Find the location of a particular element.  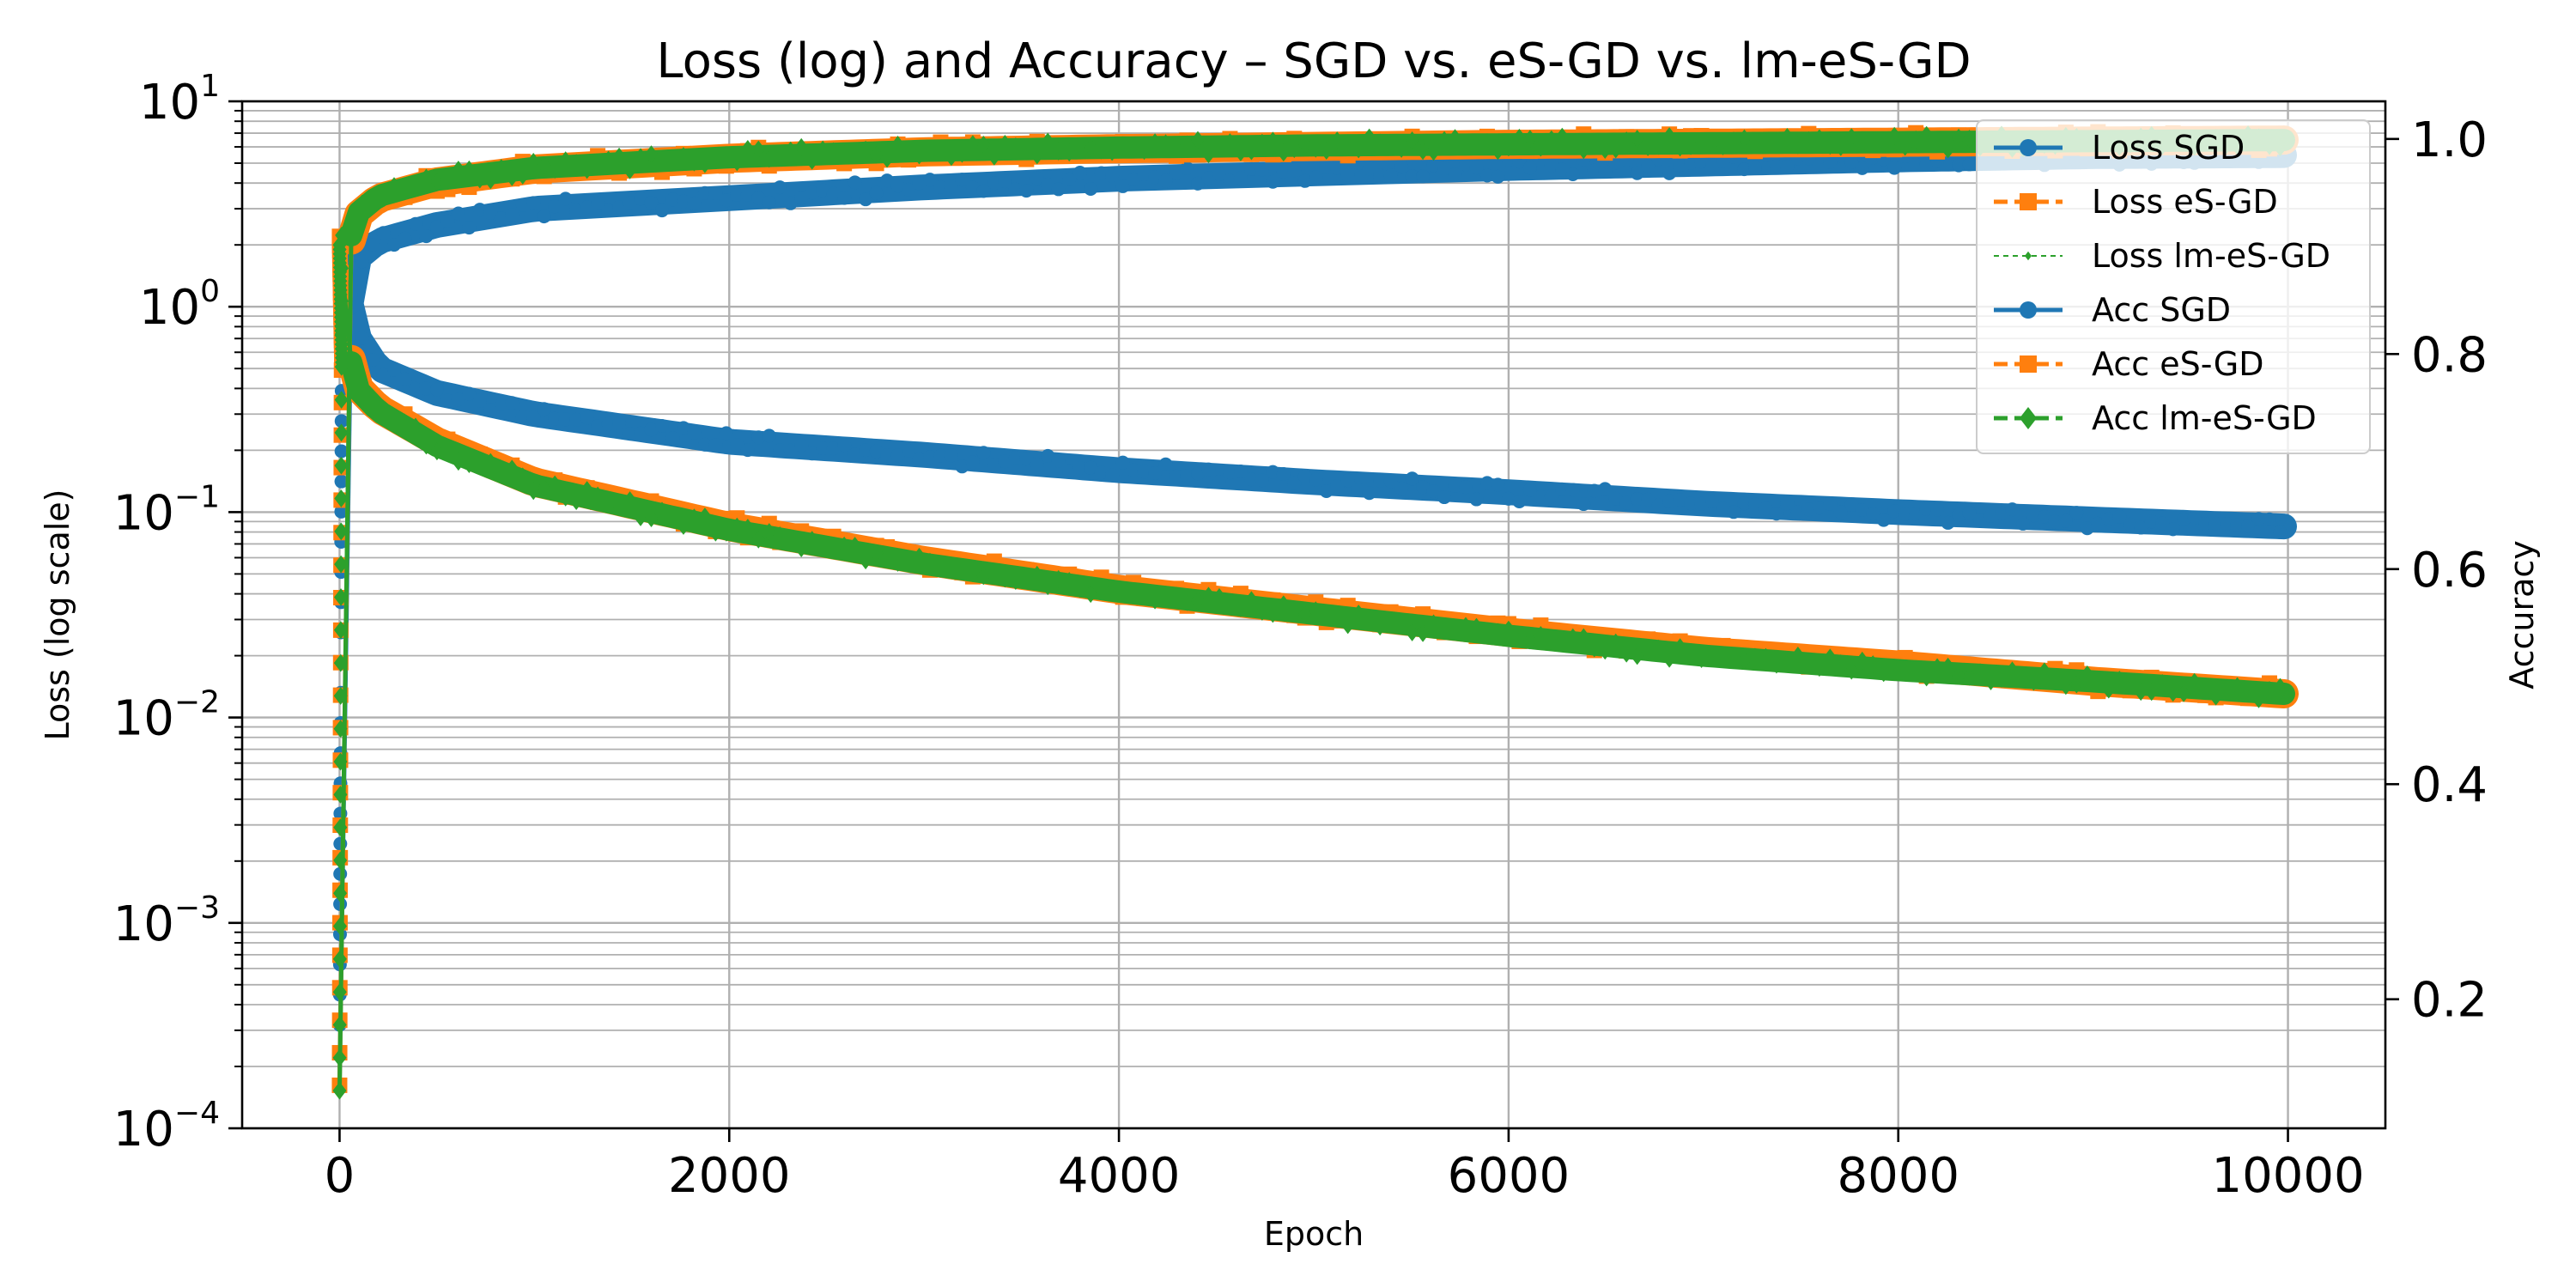

legend-label: Loss lm-eS-GD is located at coordinates (2211, 256).